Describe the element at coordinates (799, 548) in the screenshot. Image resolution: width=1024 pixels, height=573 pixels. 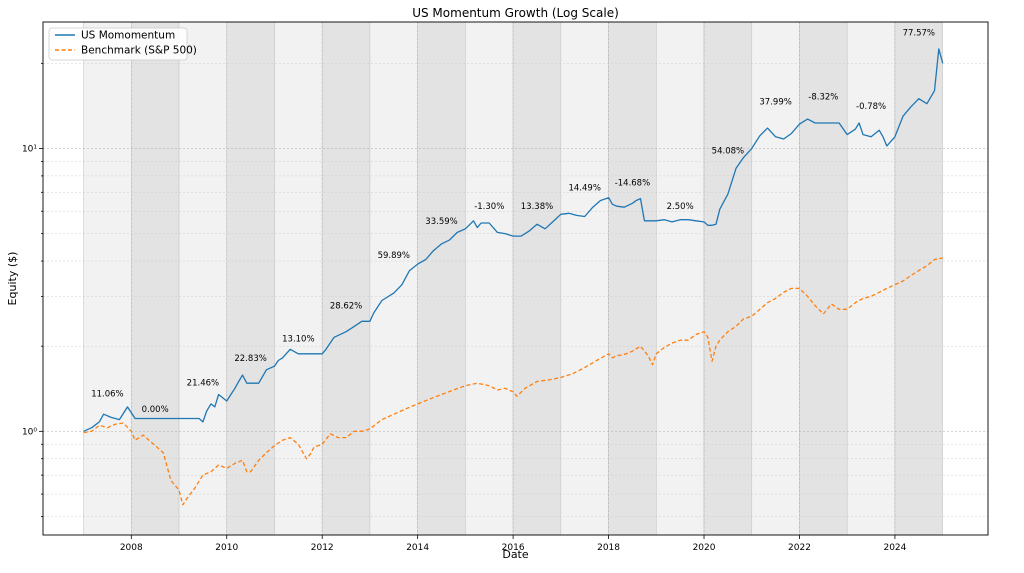
I see `x-tick-label: 2022` at that location.